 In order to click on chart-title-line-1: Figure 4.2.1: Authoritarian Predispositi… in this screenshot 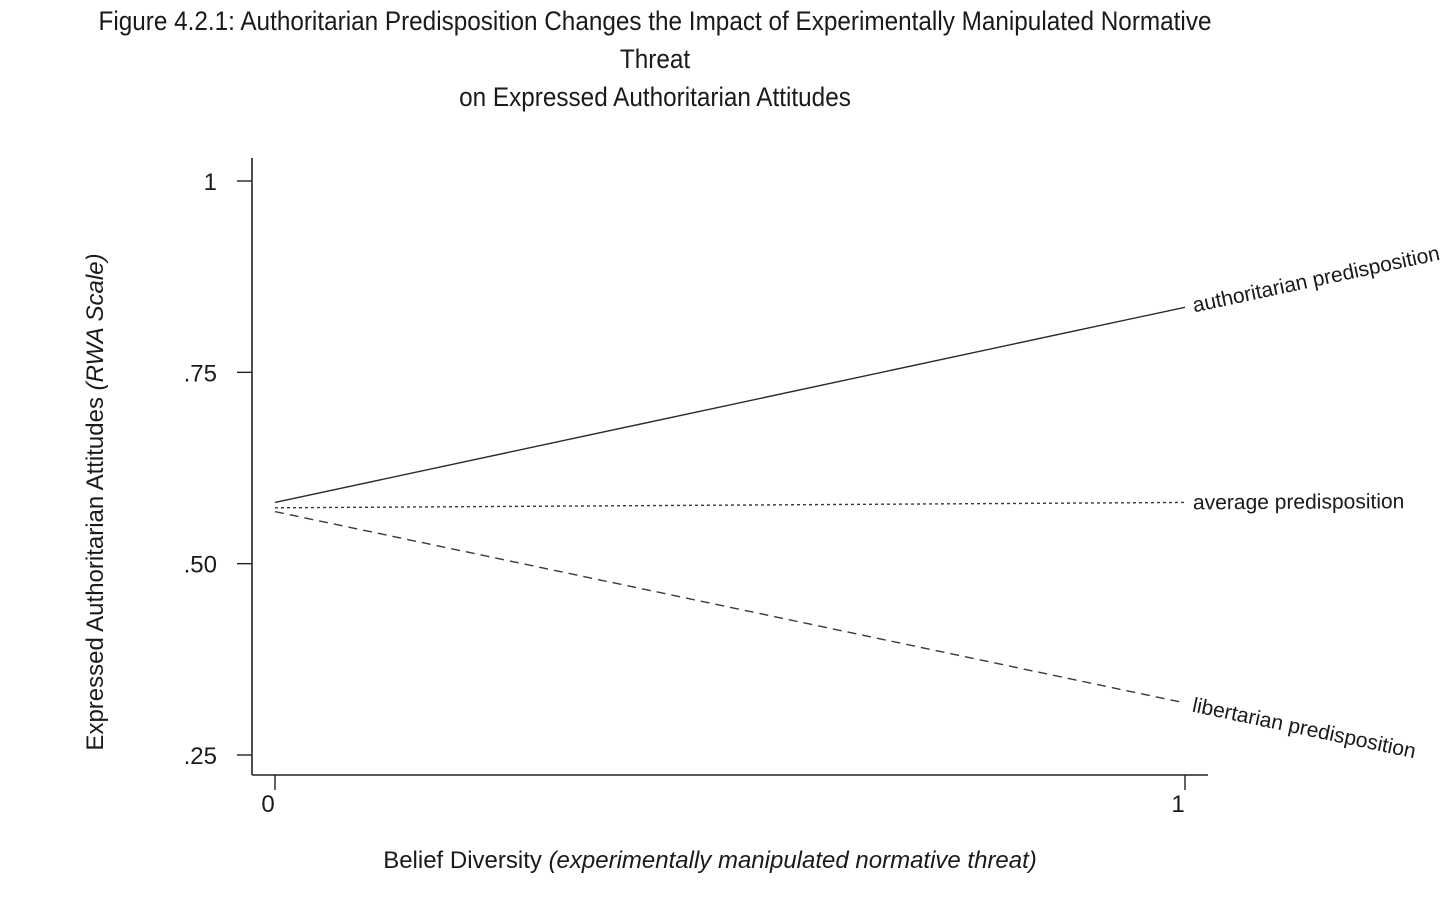, I will do `click(655, 40)`.